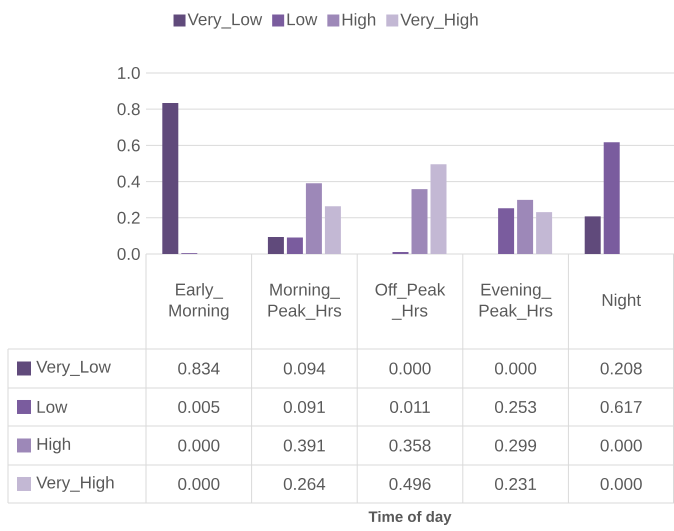 Image resolution: width=674 pixels, height=531 pixels. What do you see at coordinates (515, 484) in the screenshot?
I see `data-label: 0.231` at bounding box center [515, 484].